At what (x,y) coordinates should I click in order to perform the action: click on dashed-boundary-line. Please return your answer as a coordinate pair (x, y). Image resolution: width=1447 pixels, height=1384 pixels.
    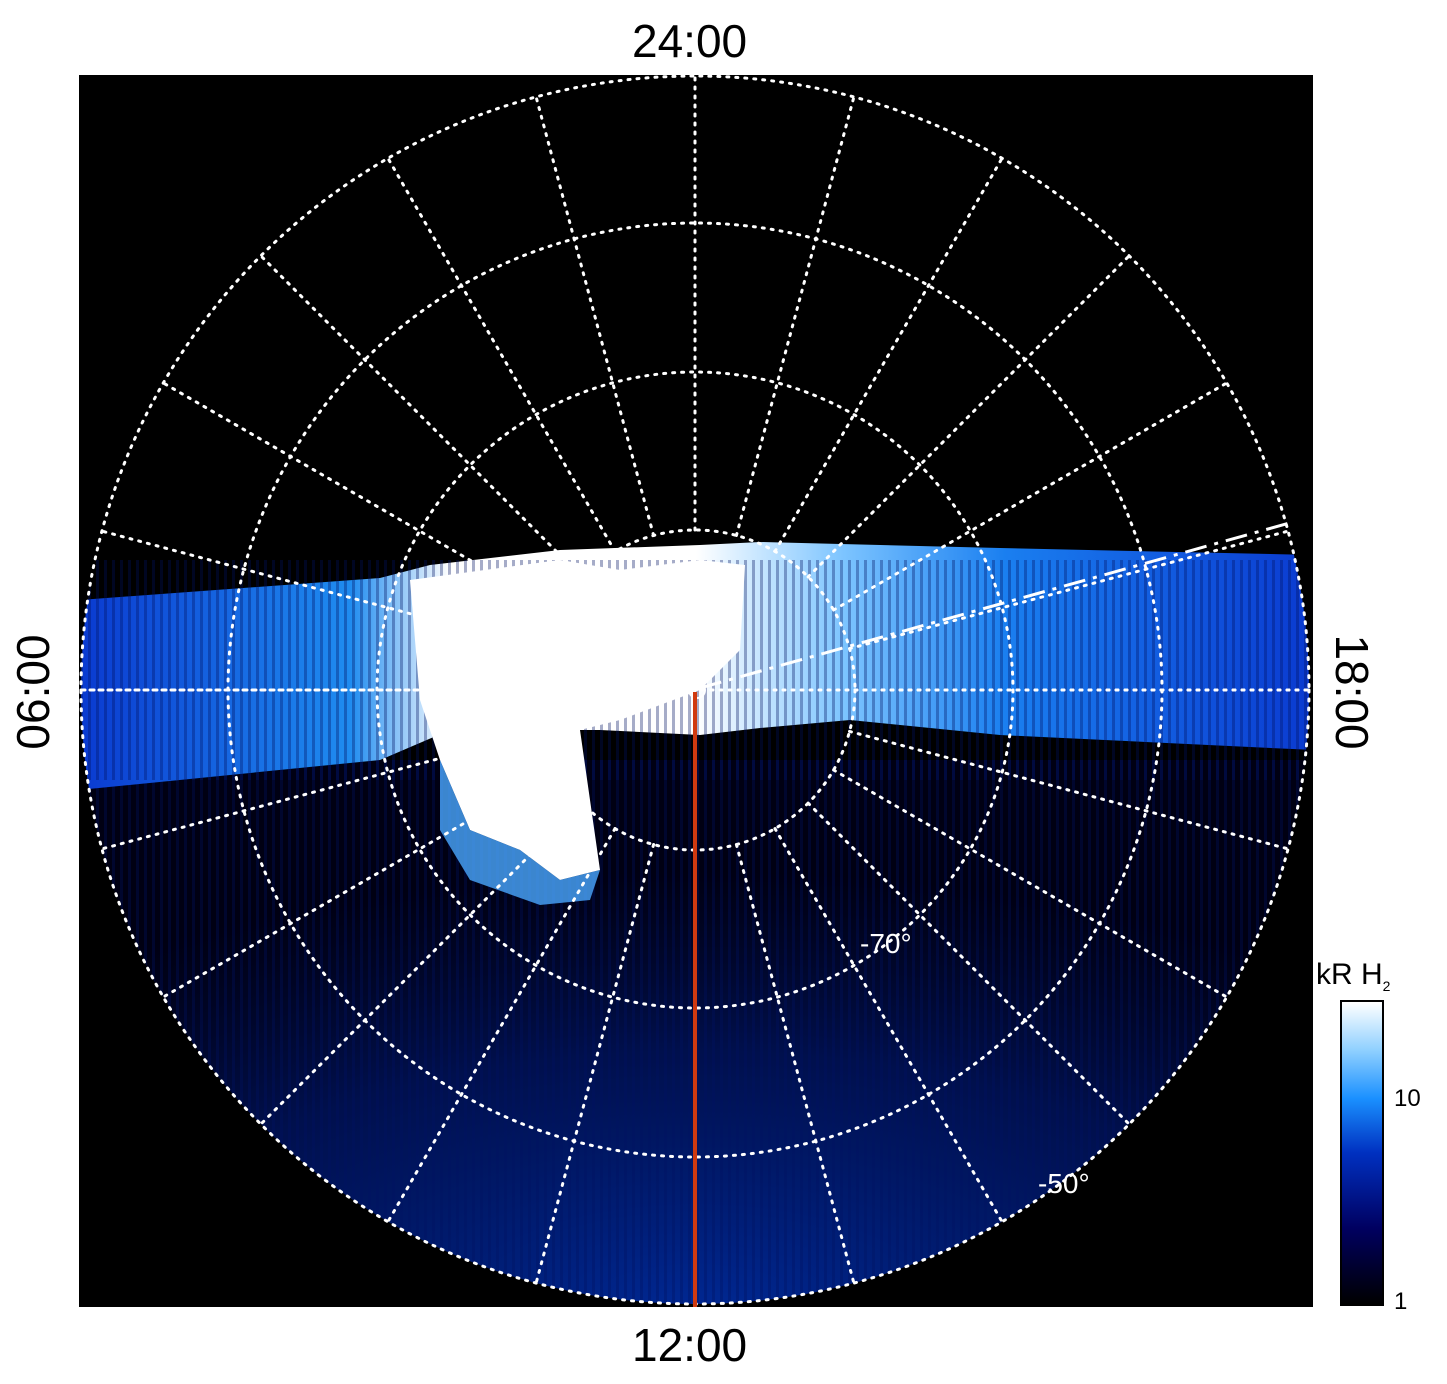
    Looking at the image, I should click on (996, 605).